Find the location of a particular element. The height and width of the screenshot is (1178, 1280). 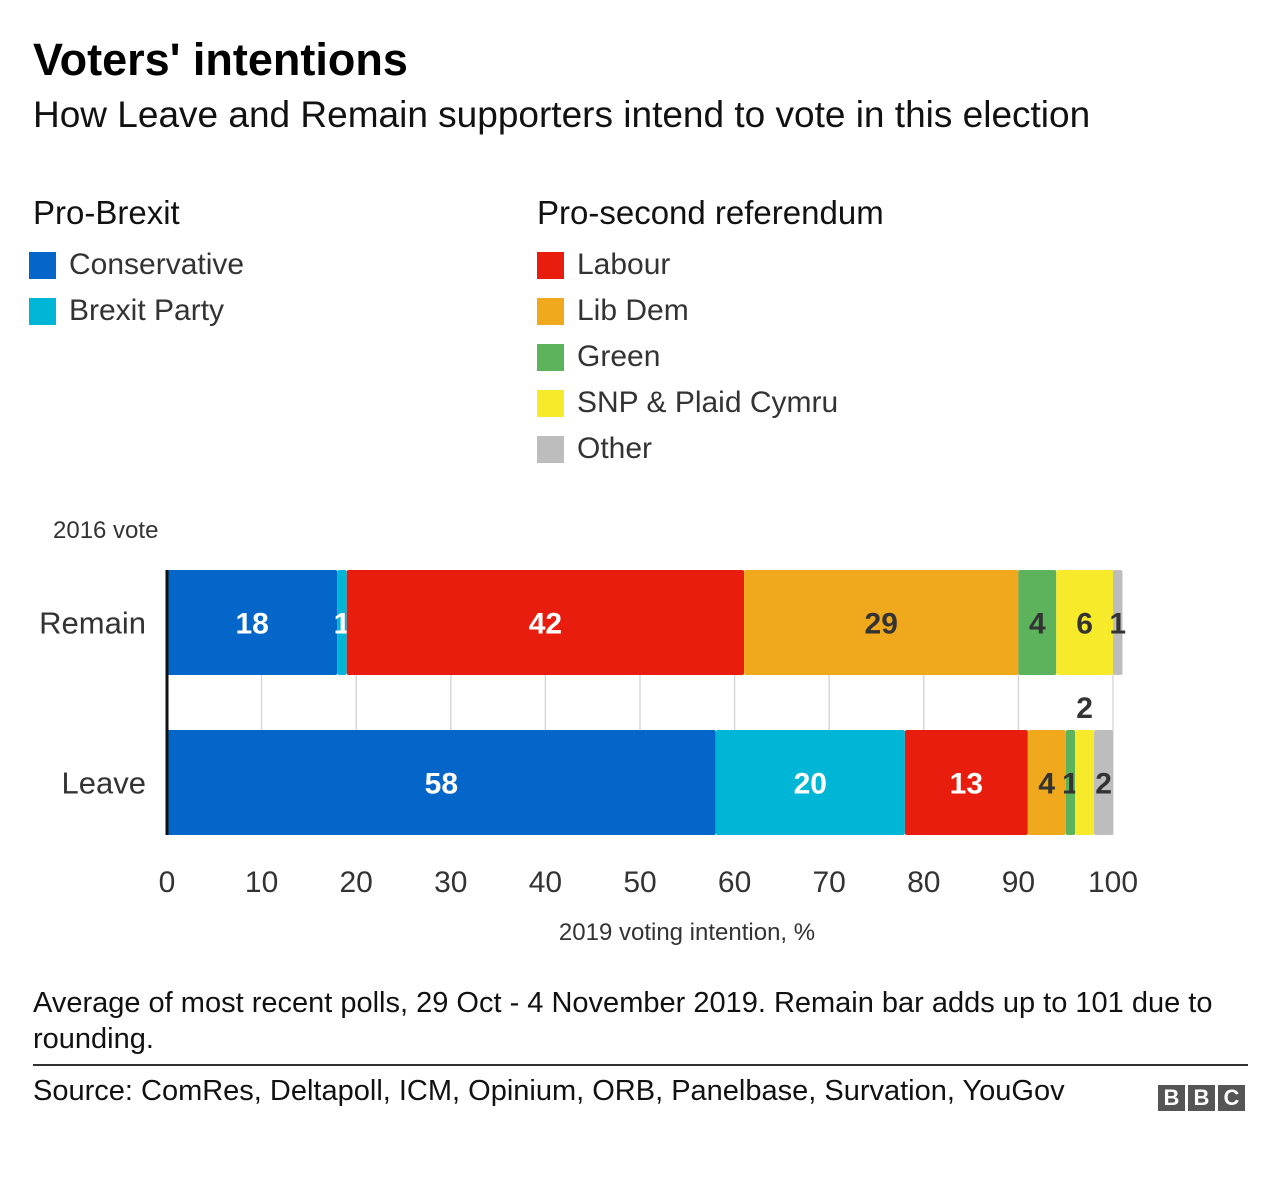

legend-item-brexit-party: Brexit Party is located at coordinates (136, 311).